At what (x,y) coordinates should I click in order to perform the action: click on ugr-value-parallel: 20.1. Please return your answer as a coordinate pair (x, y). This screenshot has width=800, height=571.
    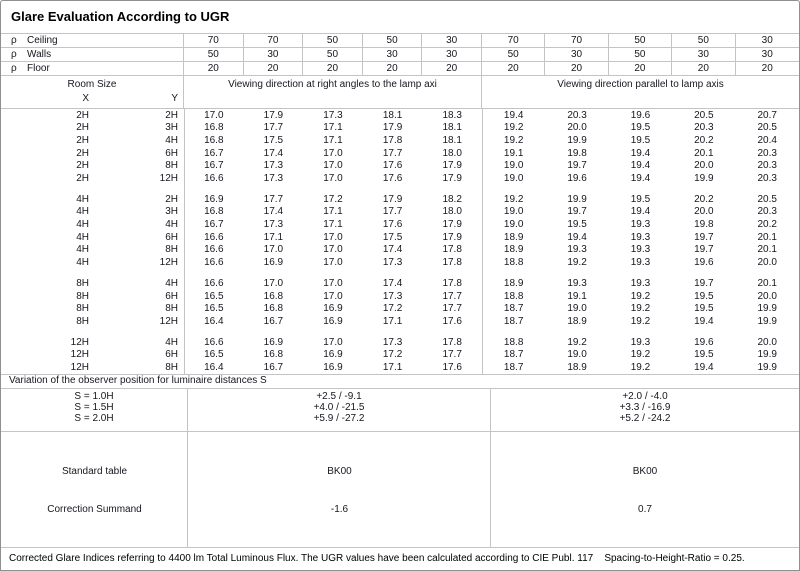
    Looking at the image, I should click on (704, 153).